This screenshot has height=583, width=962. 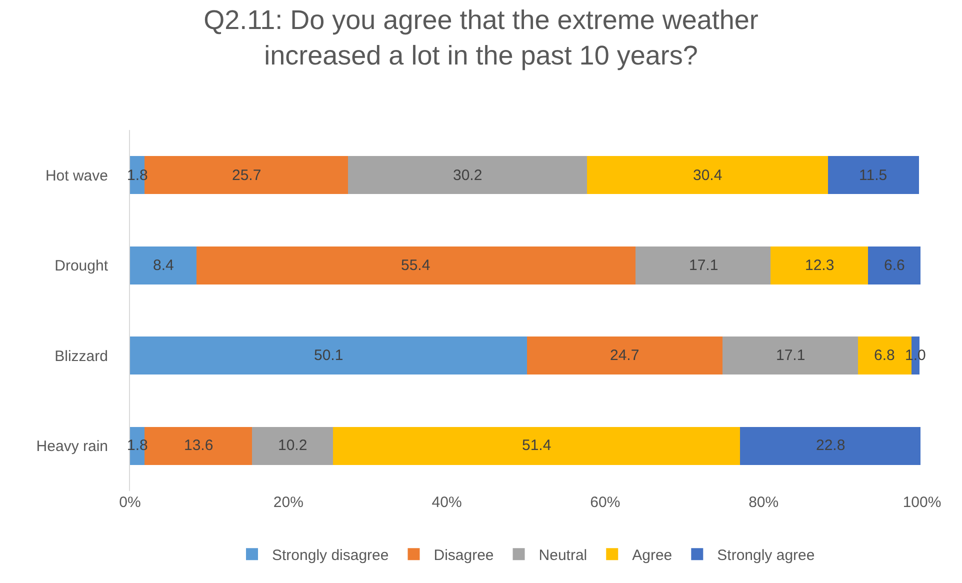 I want to click on data-label: 30.2, so click(x=467, y=175).